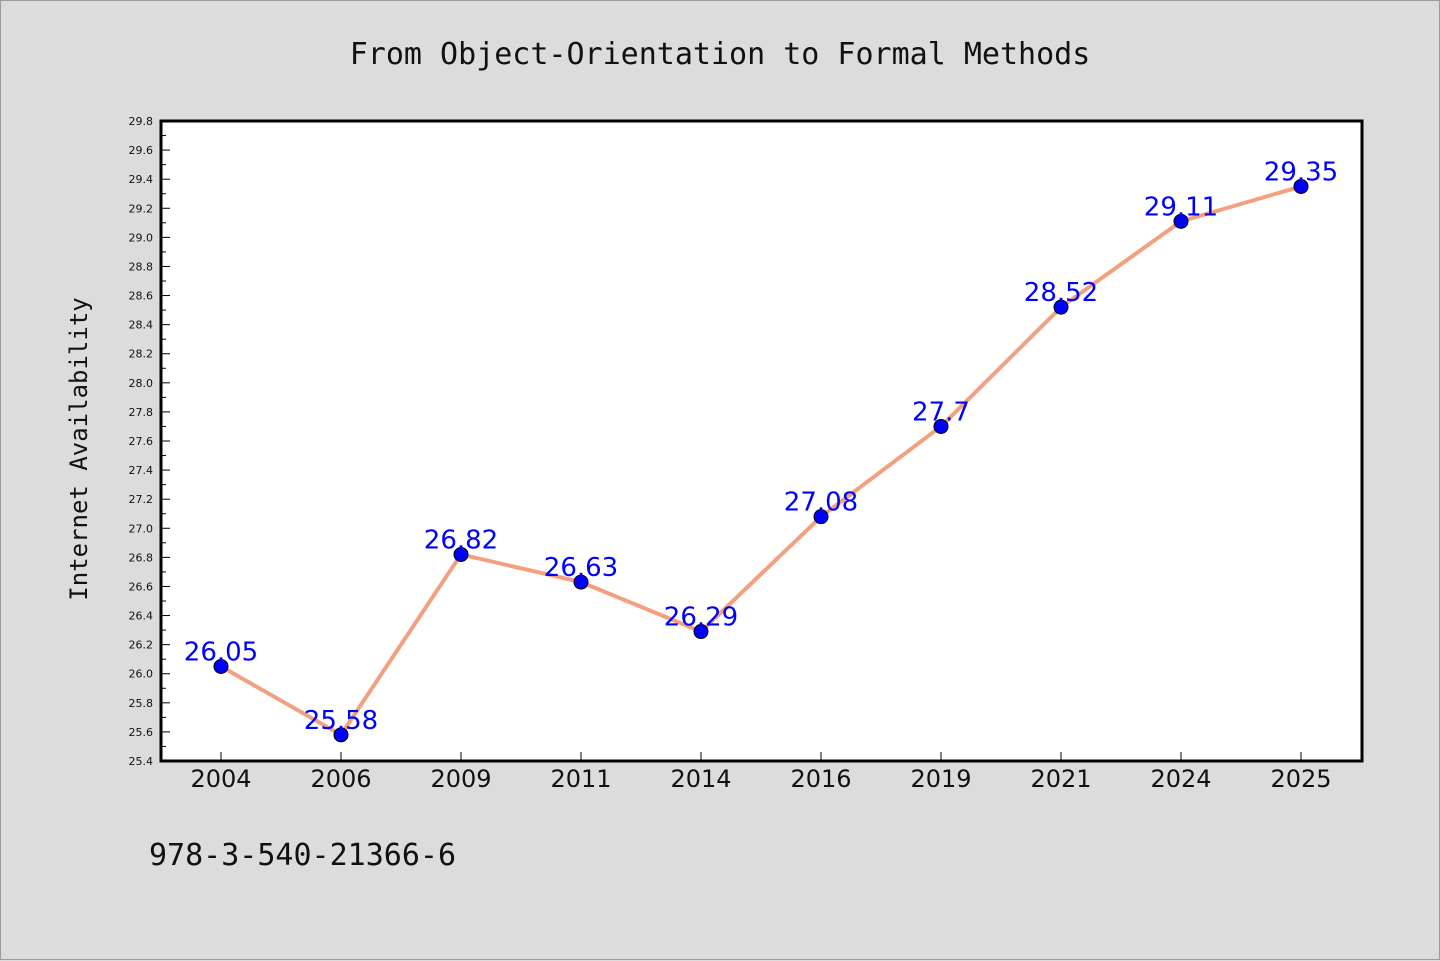 The height and width of the screenshot is (961, 1440). I want to click on data-label: 29.11, so click(1181, 207).